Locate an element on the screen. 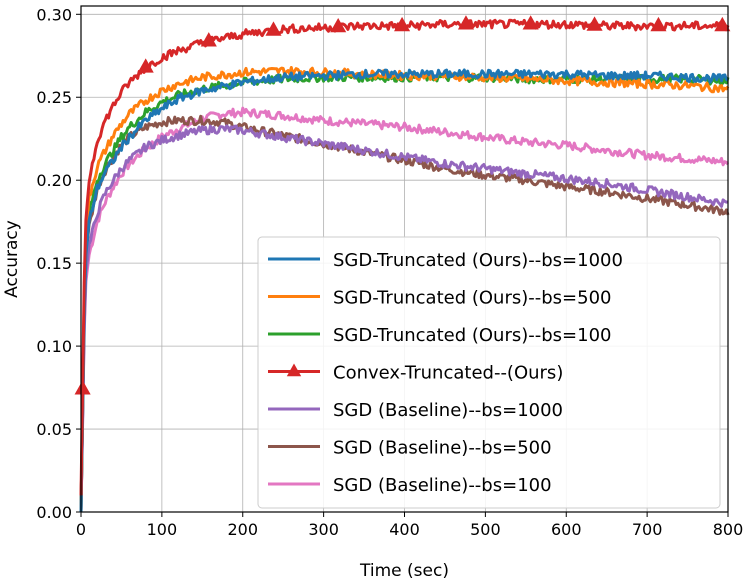 Image resolution: width=748 pixels, height=582 pixels. y-tick-label: 0.15 is located at coordinates (54, 263).